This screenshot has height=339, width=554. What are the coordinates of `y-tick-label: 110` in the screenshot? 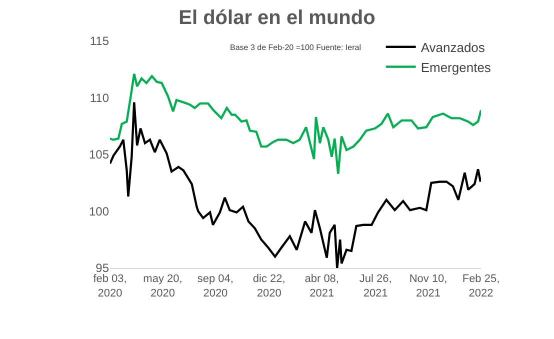 It's located at (100, 97).